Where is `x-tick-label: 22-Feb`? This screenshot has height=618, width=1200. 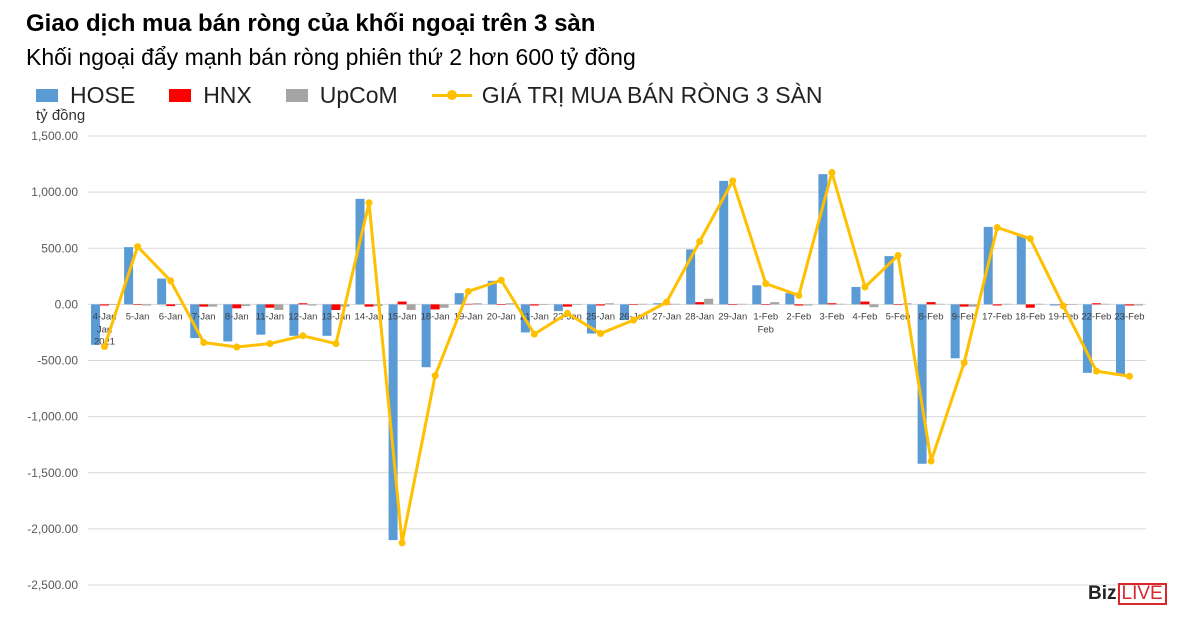 x-tick-label: 22-Feb is located at coordinates (1096, 316).